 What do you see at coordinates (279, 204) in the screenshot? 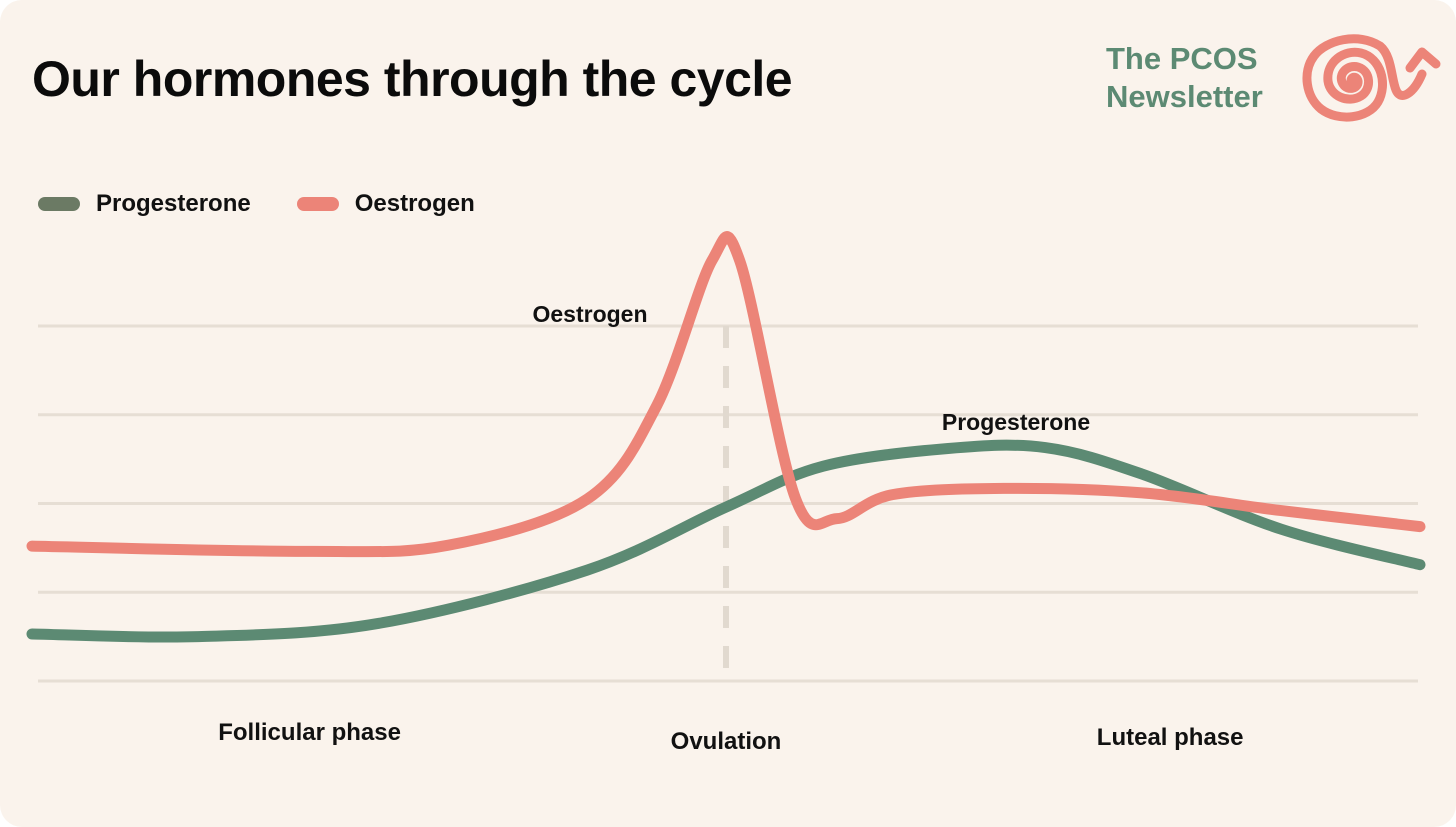
I see `chart-legend: Progesterone Oestrogen` at bounding box center [279, 204].